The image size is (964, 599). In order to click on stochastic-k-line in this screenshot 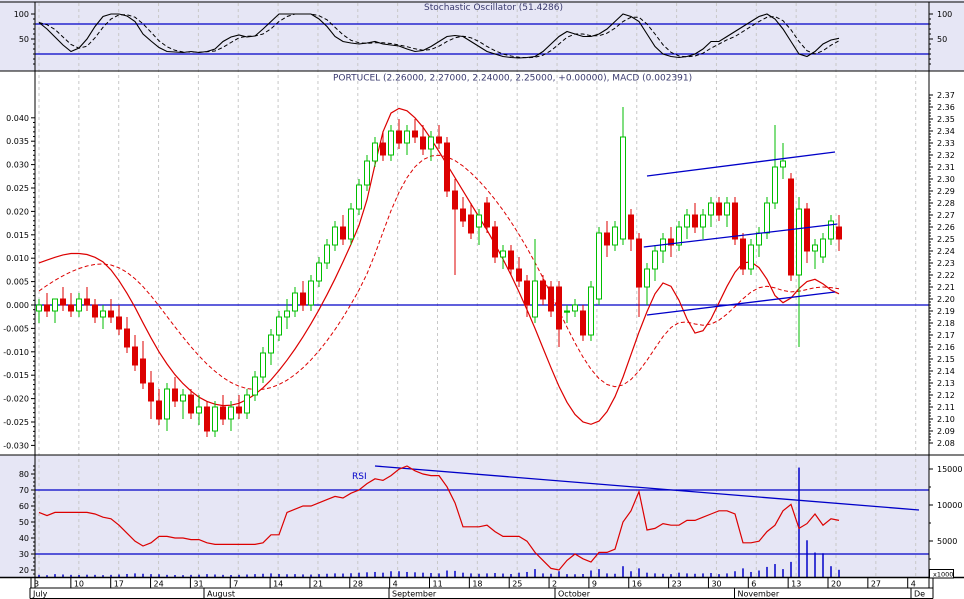, I will do `click(439, 36)`.